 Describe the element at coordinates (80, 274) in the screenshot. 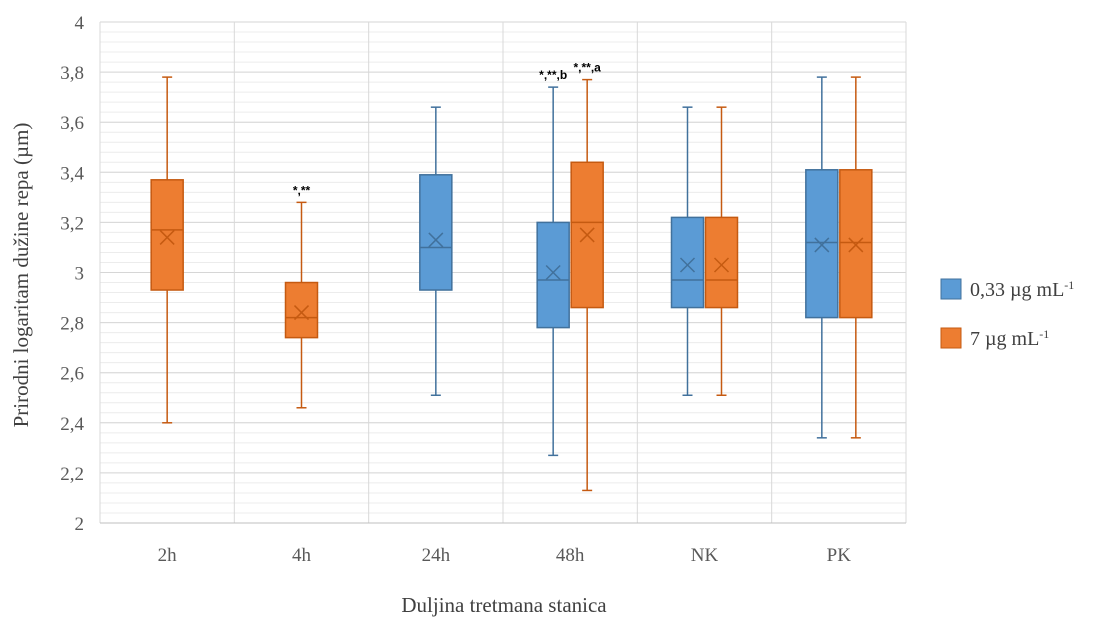

I see `y-tick-label: 3` at that location.